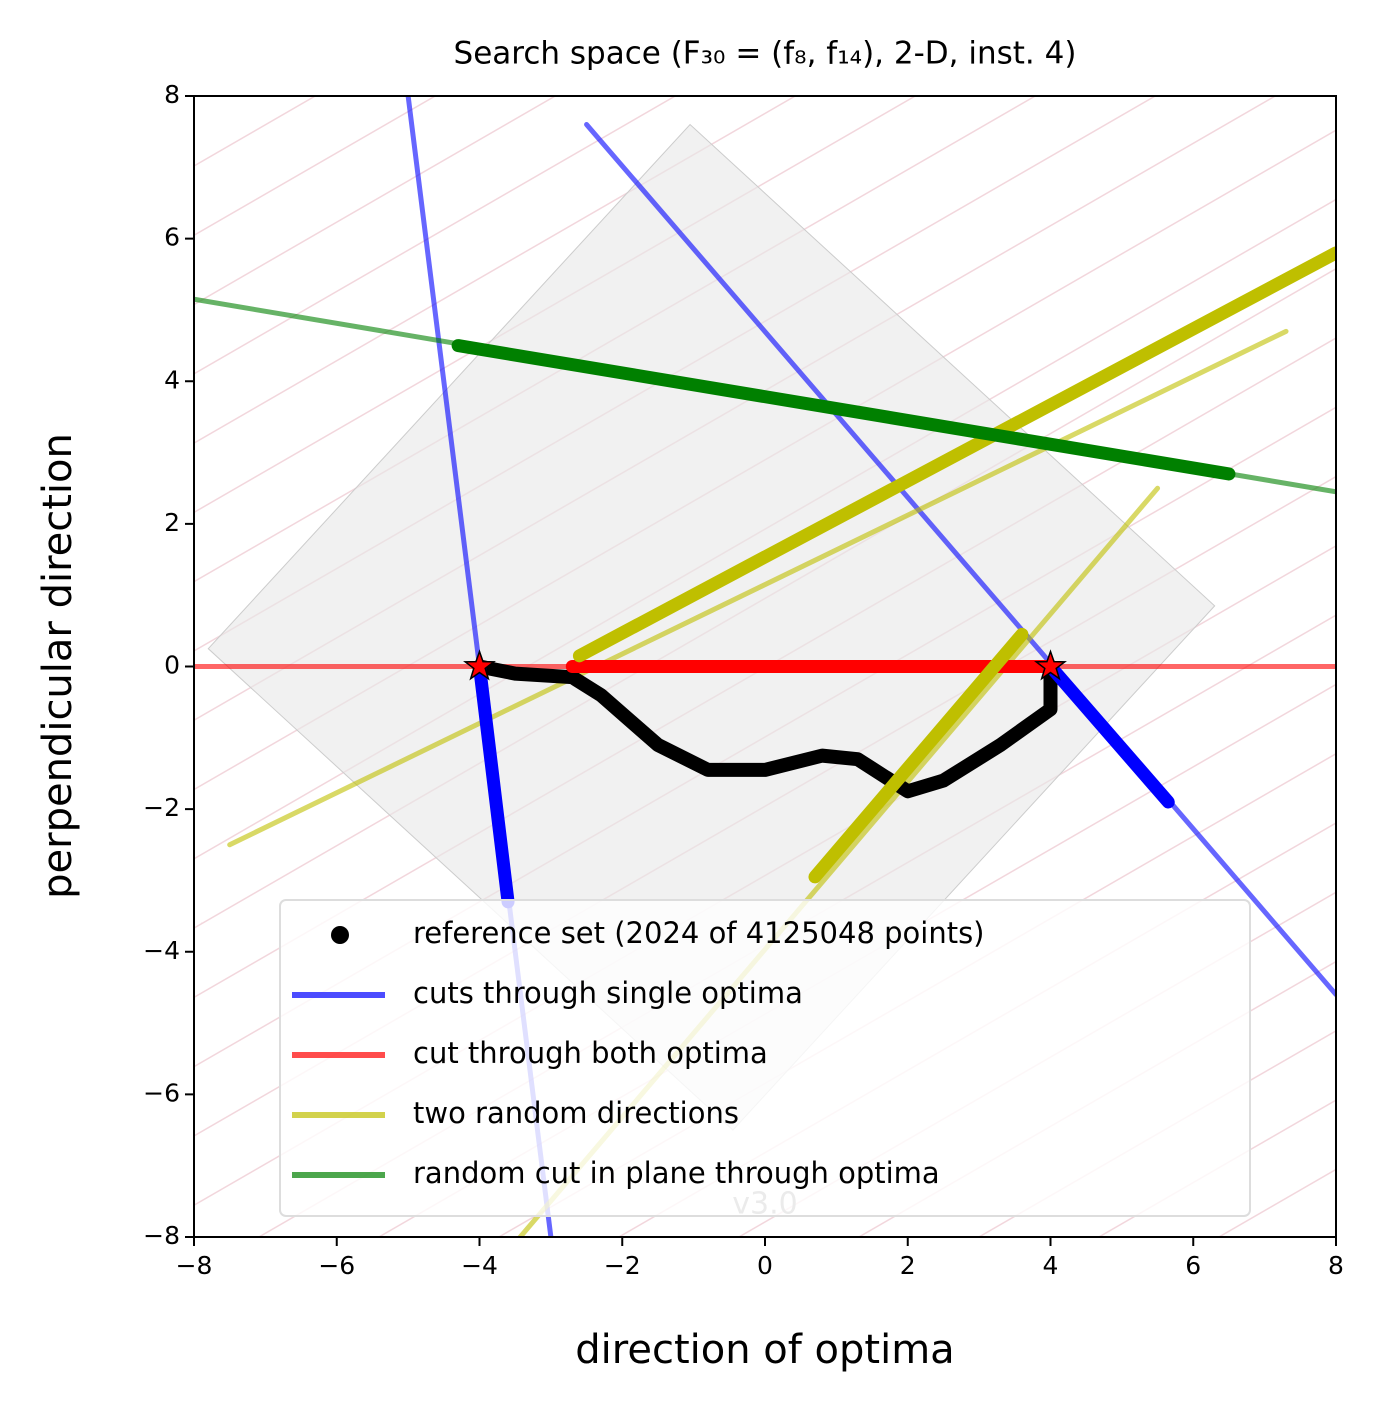 The height and width of the screenshot is (1414, 1379). Describe the element at coordinates (340, 935) in the screenshot. I see `legend-marker` at that location.